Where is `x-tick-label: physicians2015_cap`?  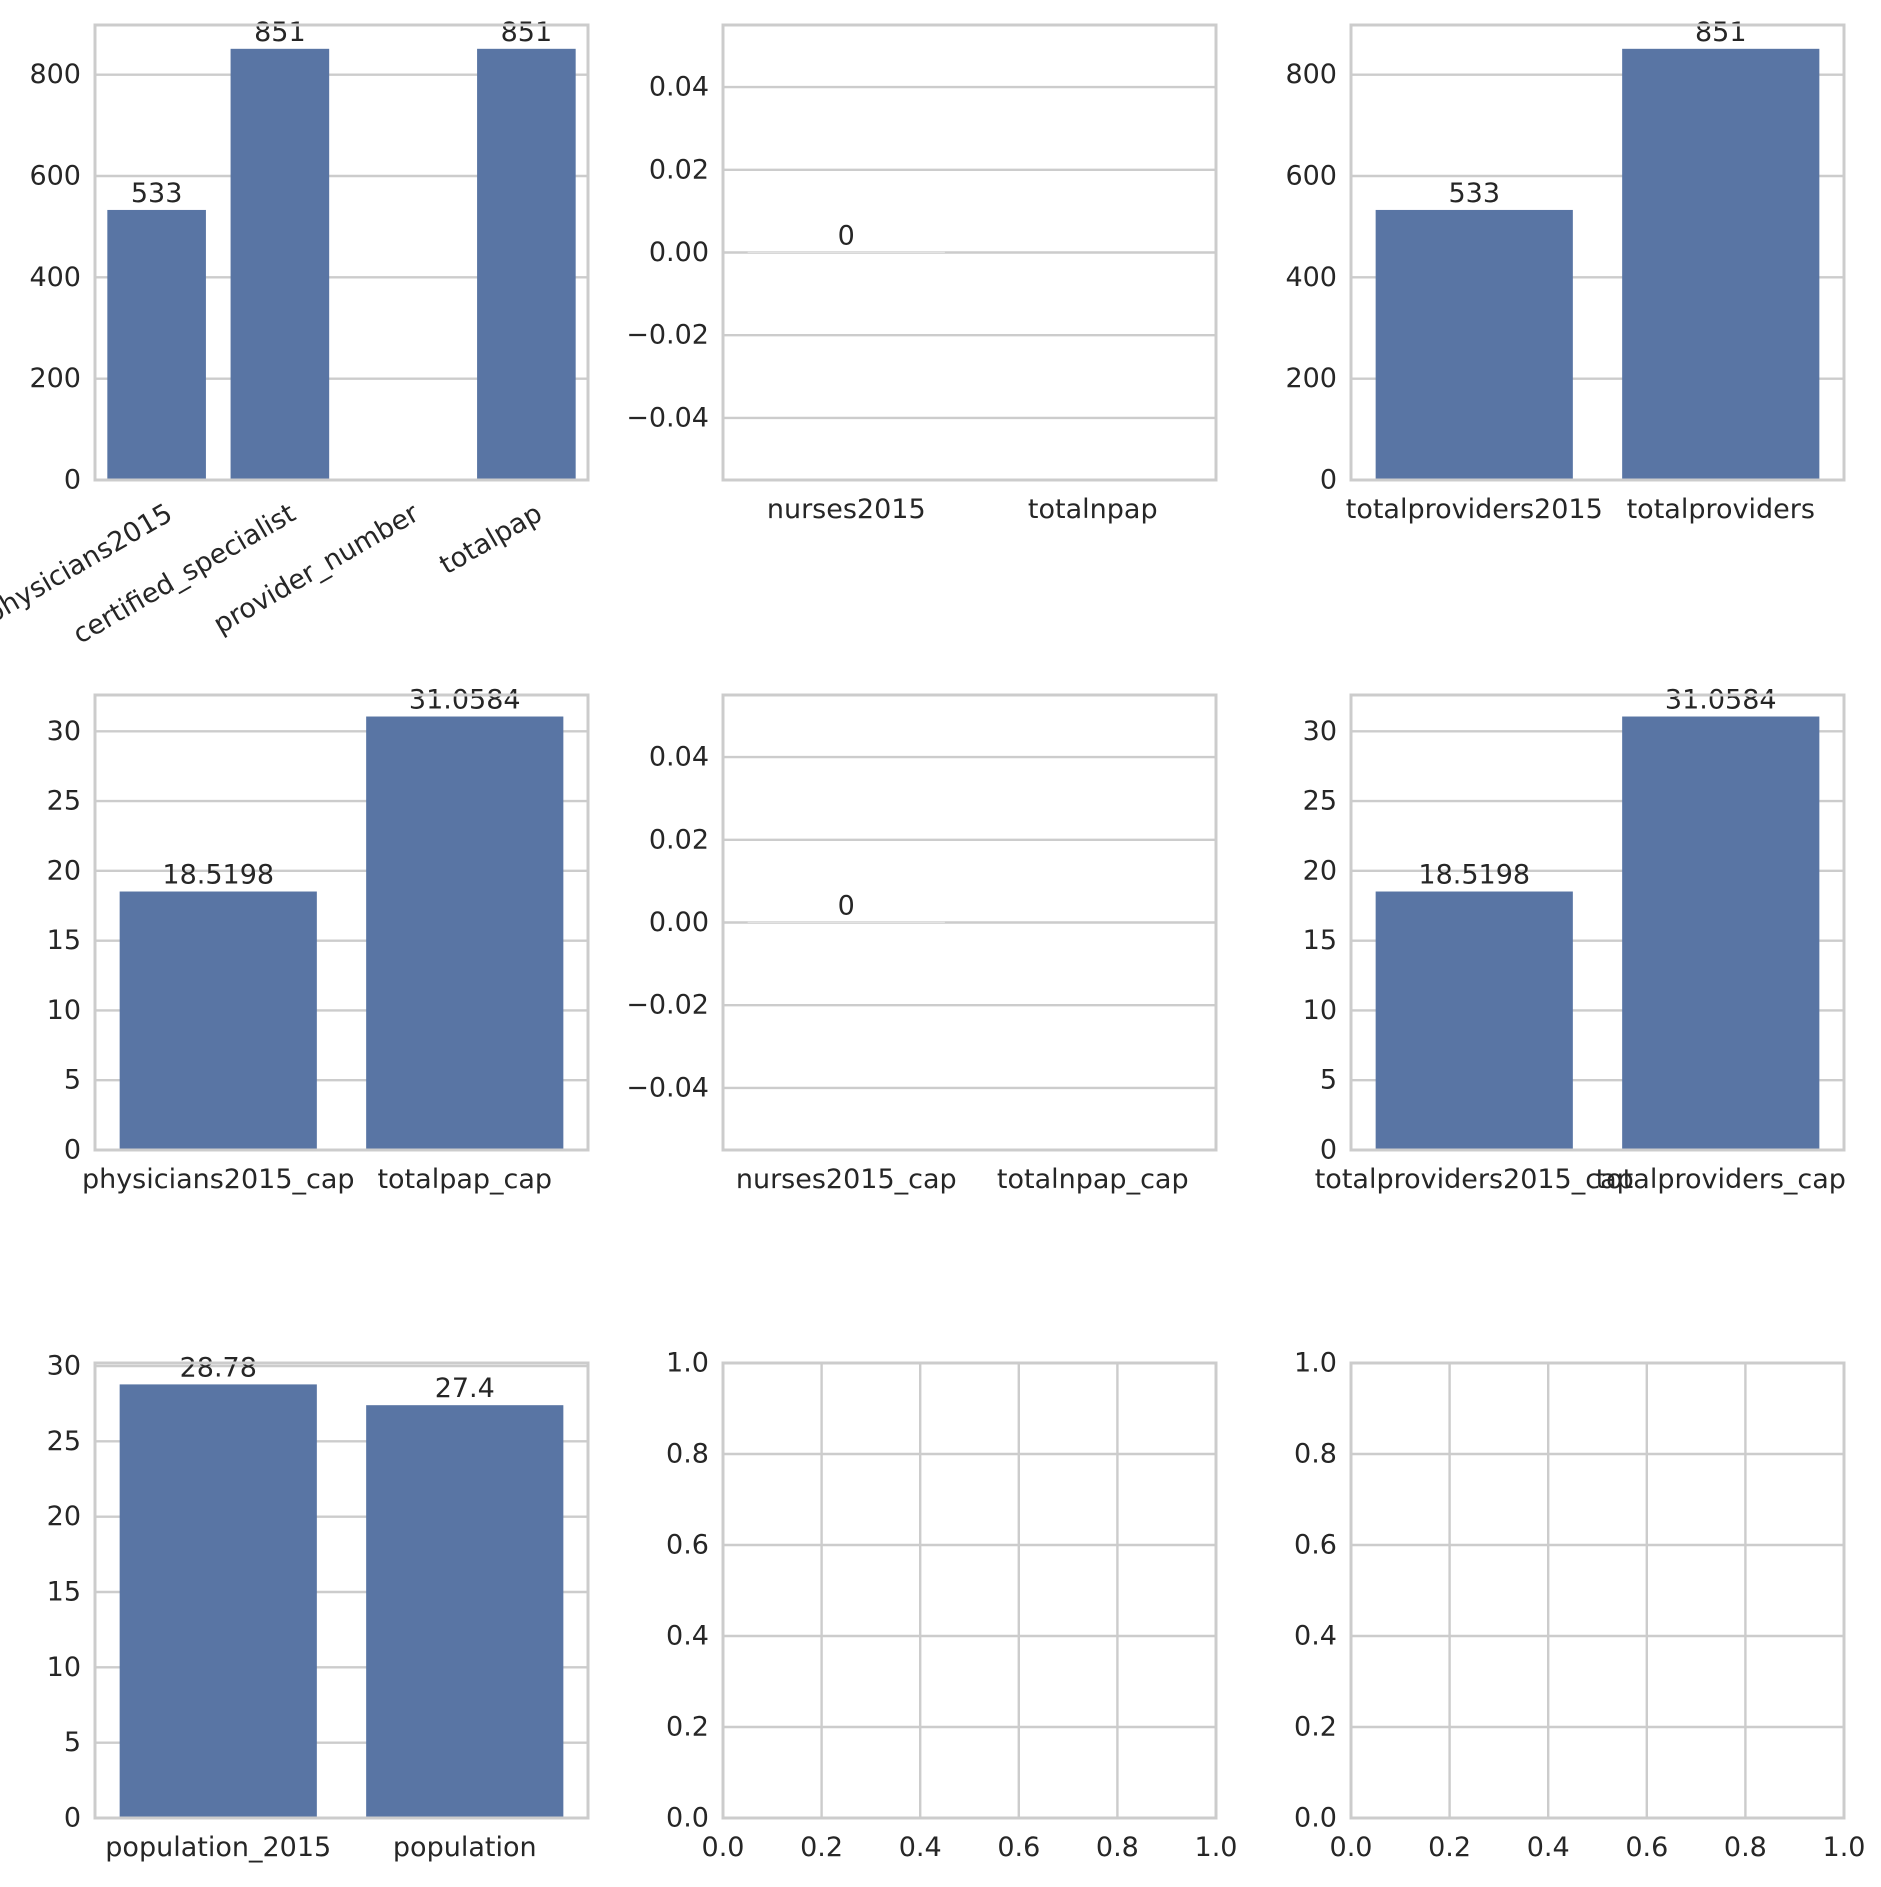 x-tick-label: physicians2015_cap is located at coordinates (218, 1179).